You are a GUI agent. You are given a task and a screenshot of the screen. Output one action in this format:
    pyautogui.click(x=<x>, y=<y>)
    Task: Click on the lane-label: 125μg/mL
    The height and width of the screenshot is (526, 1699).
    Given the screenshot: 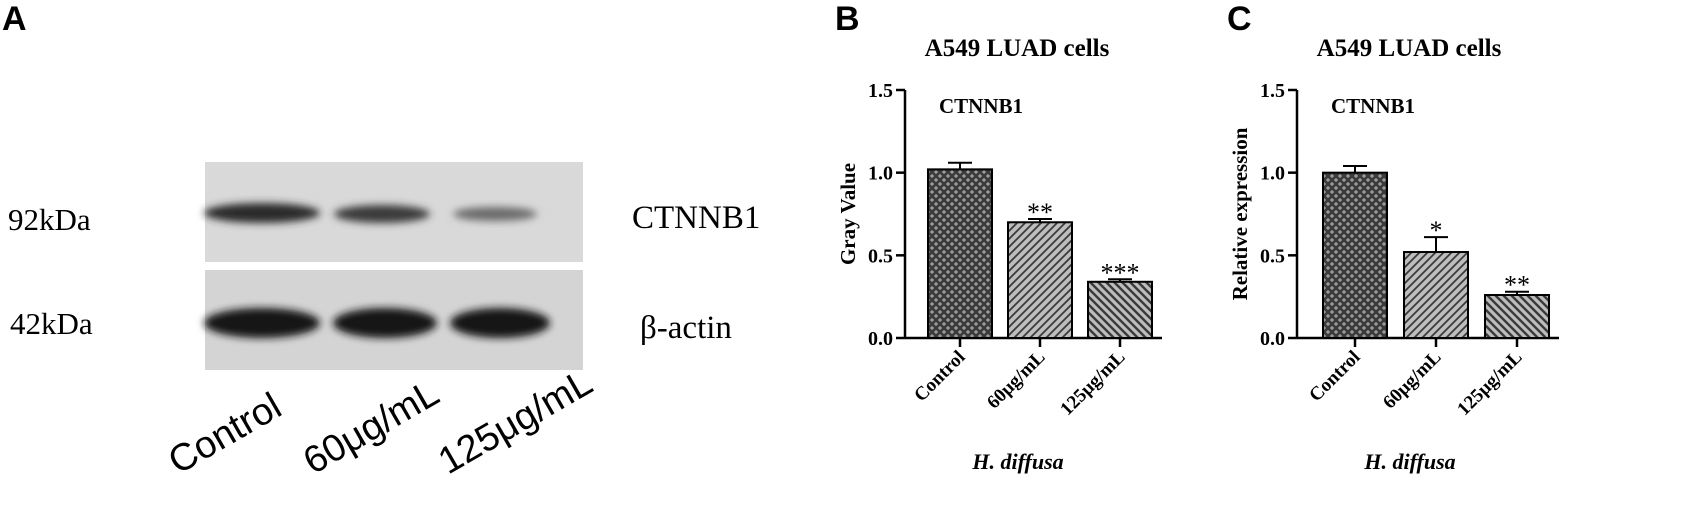 What is the action you would take?
    pyautogui.click(x=516, y=422)
    